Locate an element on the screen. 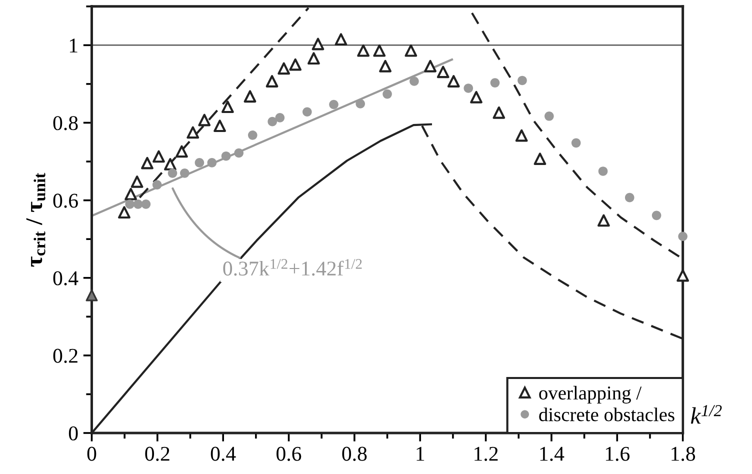 The height and width of the screenshot is (474, 752). y-tick-label: 0.4 is located at coordinates (65, 278).